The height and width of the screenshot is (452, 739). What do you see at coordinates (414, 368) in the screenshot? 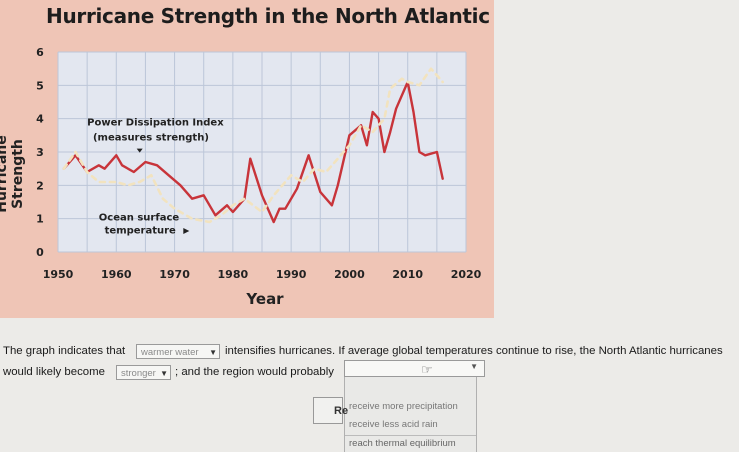
I see `dropdown-region-effect: ☞ ▼` at bounding box center [414, 368].